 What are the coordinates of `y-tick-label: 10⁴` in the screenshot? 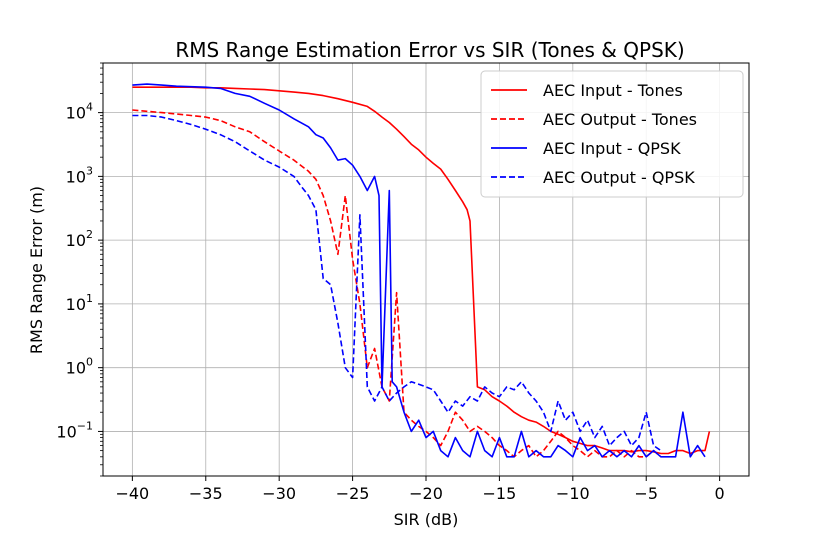 It's located at (79, 112).